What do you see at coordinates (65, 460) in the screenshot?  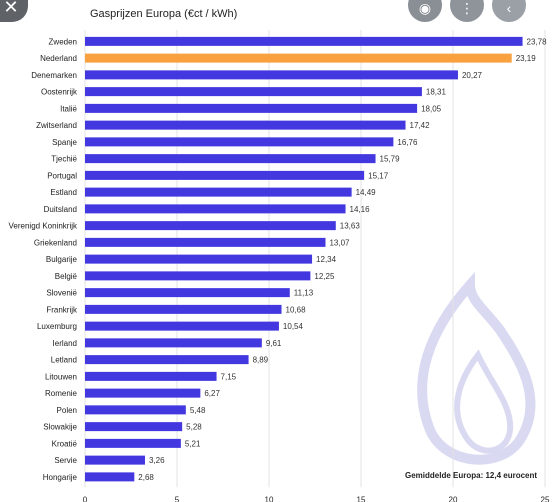 I see `category-label: Servie` at bounding box center [65, 460].